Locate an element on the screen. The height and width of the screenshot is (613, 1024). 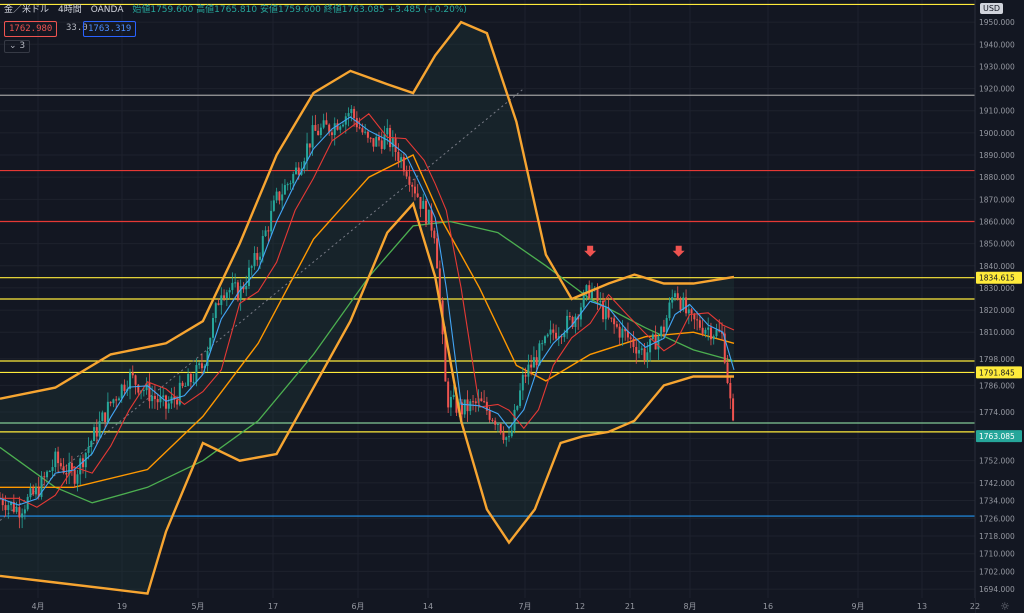
spread-value: 33.0 is located at coordinates (77, 28).